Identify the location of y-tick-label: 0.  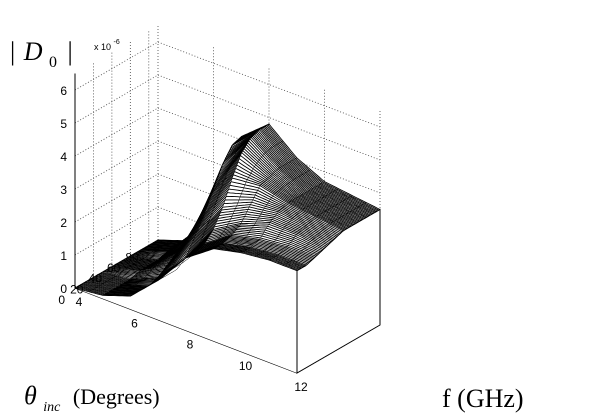
(61, 300).